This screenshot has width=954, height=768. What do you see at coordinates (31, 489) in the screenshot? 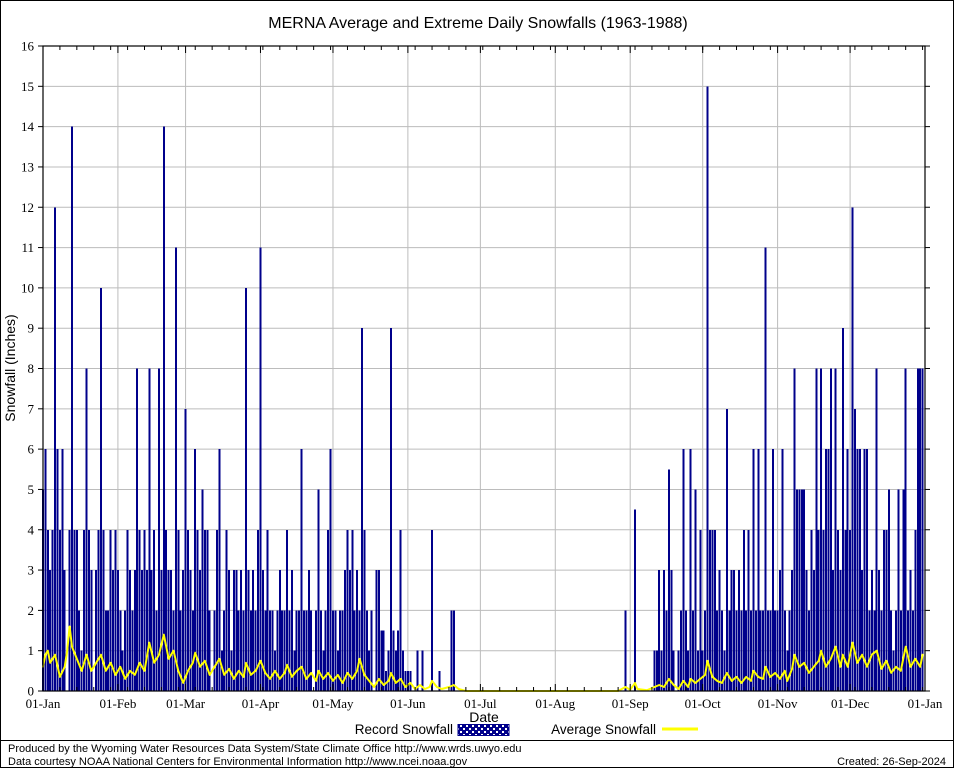
I see `y-tick-label: 5` at bounding box center [31, 489].